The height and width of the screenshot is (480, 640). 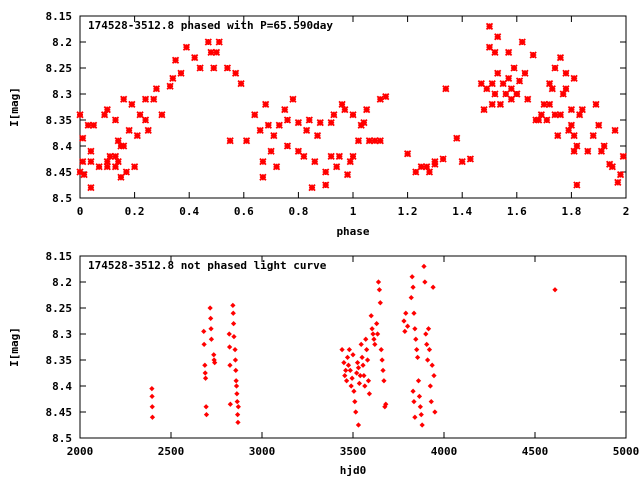 I want to click on y-tick-label: 8.25, so click(x=59, y=308).